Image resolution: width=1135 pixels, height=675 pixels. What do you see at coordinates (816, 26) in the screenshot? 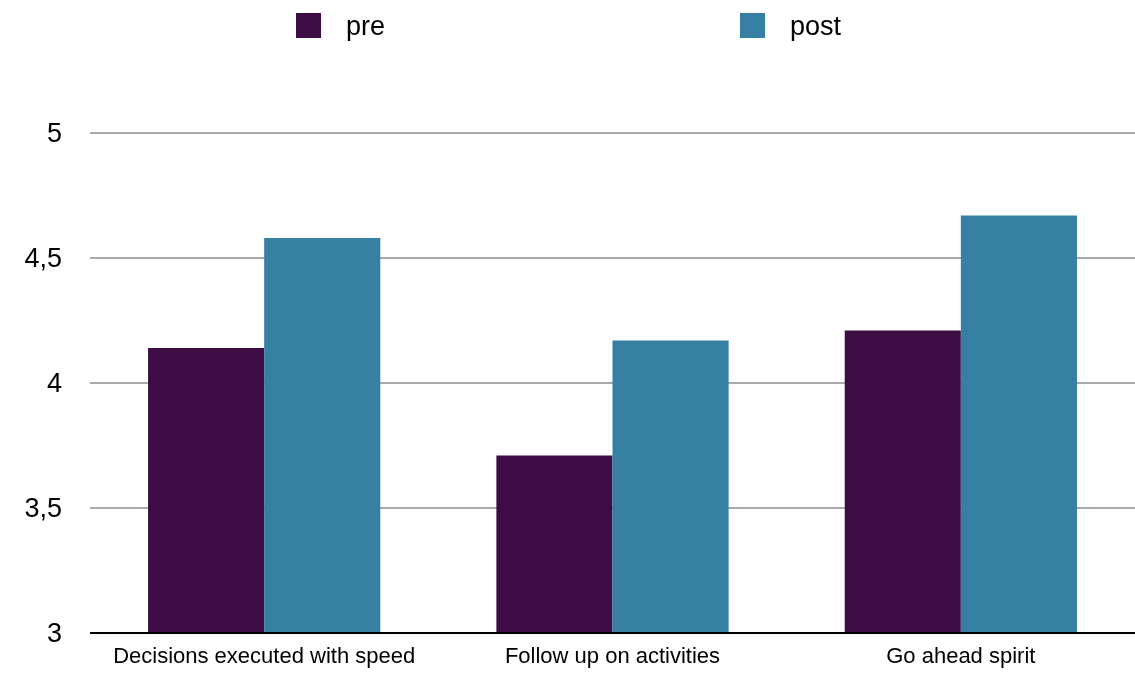
I see `legend-label: post` at bounding box center [816, 26].